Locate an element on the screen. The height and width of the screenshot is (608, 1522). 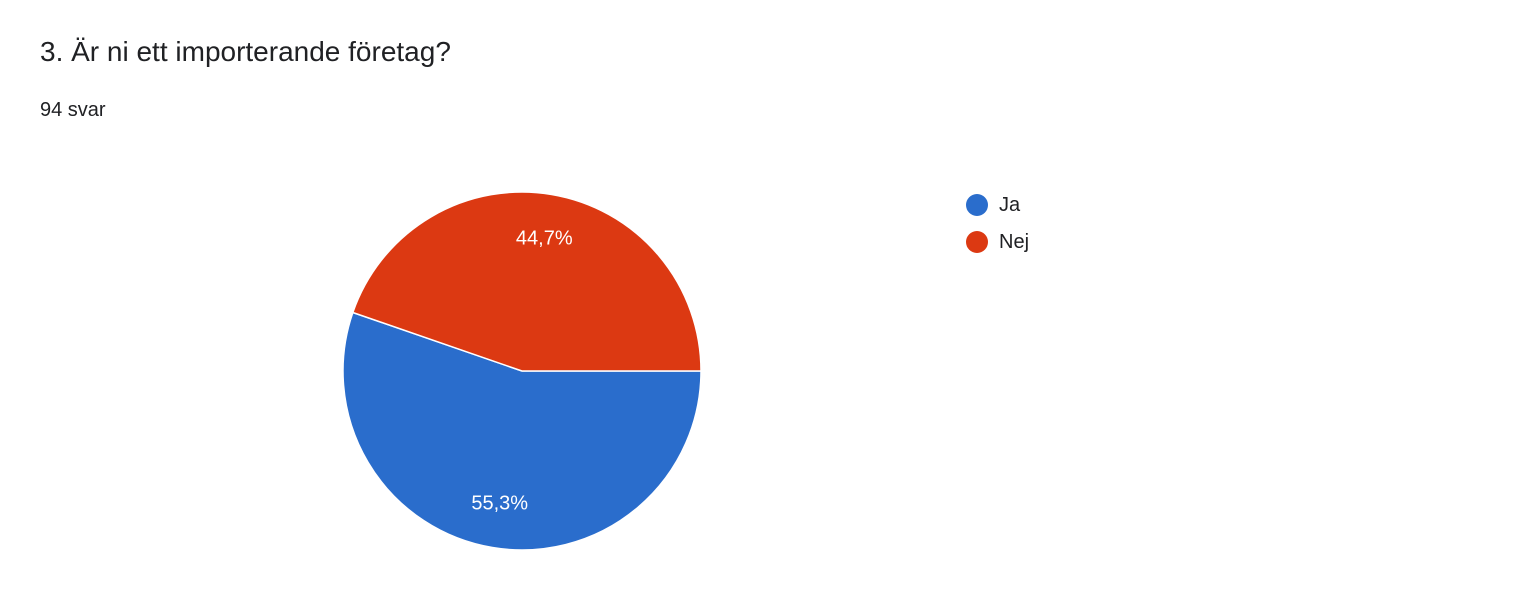
pie-slice-ja is located at coordinates (522, 431).